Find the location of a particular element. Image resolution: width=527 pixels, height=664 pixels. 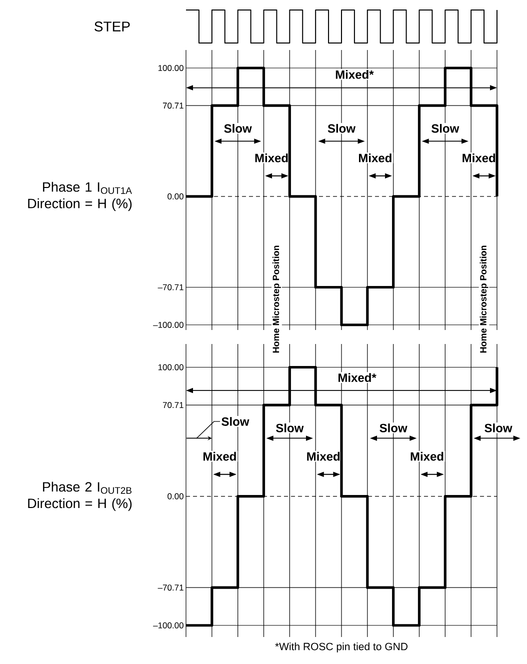

y-axis-title: Phase 2 I$_{OUT2B}$ Direction = H (%) is located at coordinates (80, 496).